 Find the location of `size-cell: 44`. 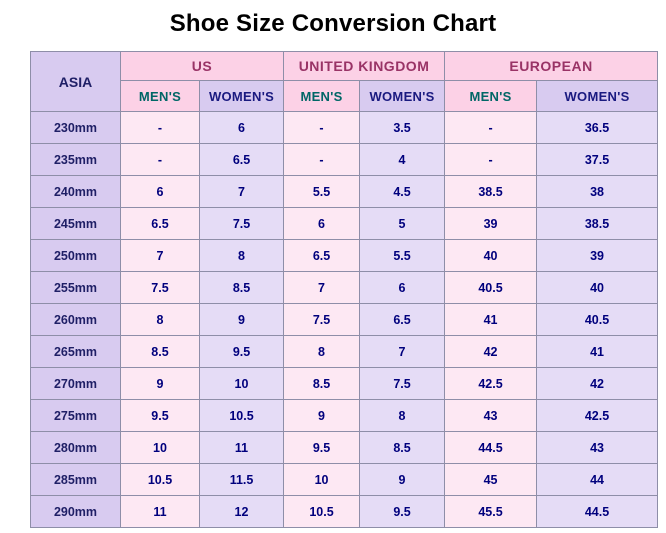

size-cell: 44 is located at coordinates (597, 479).